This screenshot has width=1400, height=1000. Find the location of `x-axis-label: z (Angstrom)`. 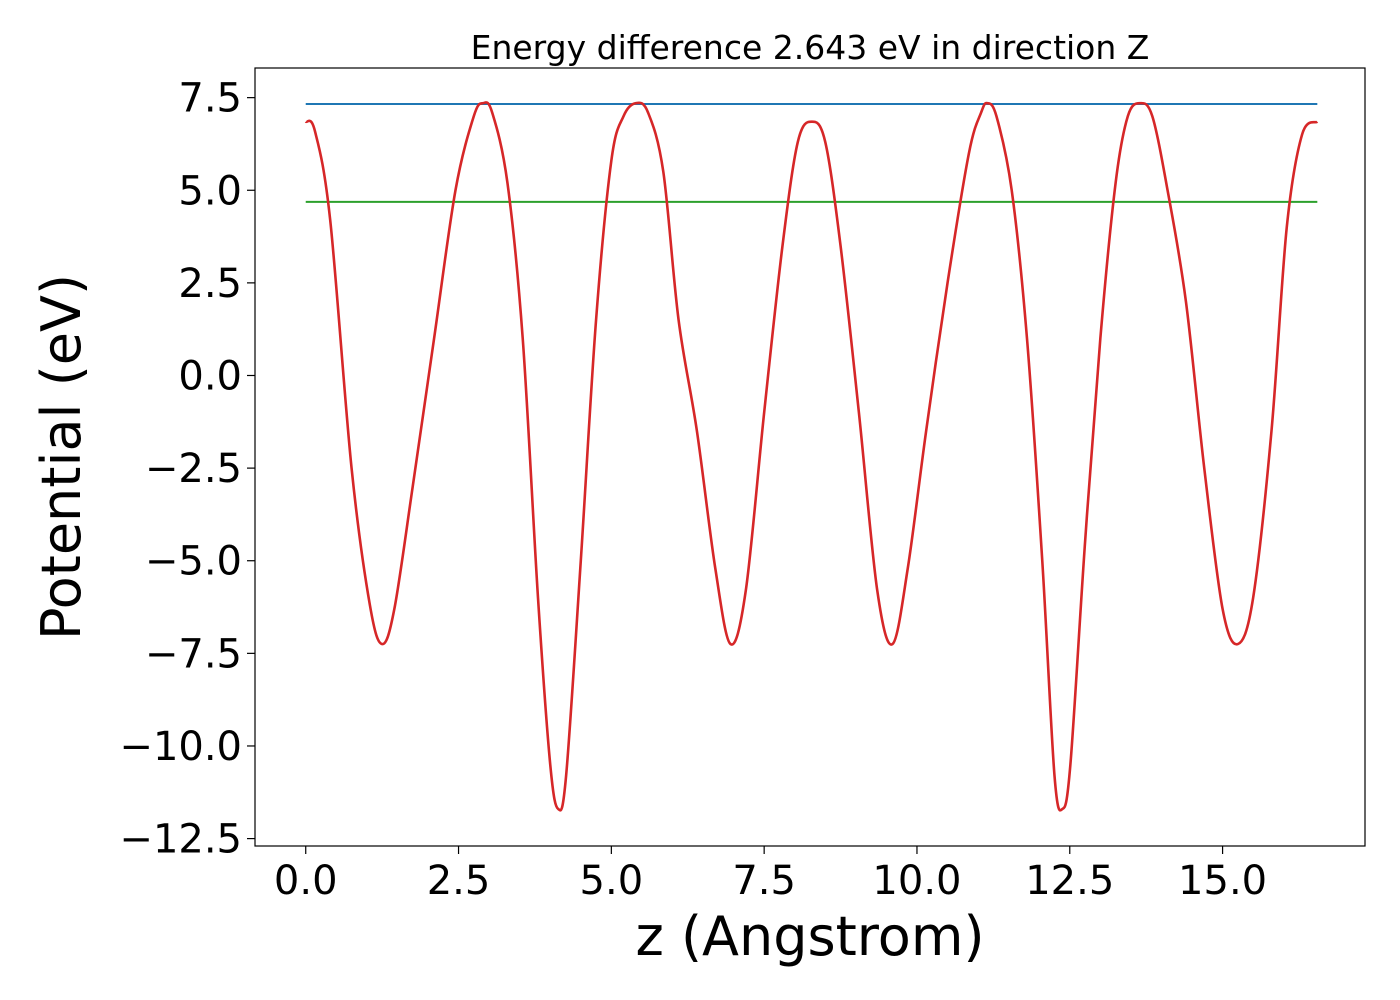

x-axis-label: z (Angstrom) is located at coordinates (809, 936).